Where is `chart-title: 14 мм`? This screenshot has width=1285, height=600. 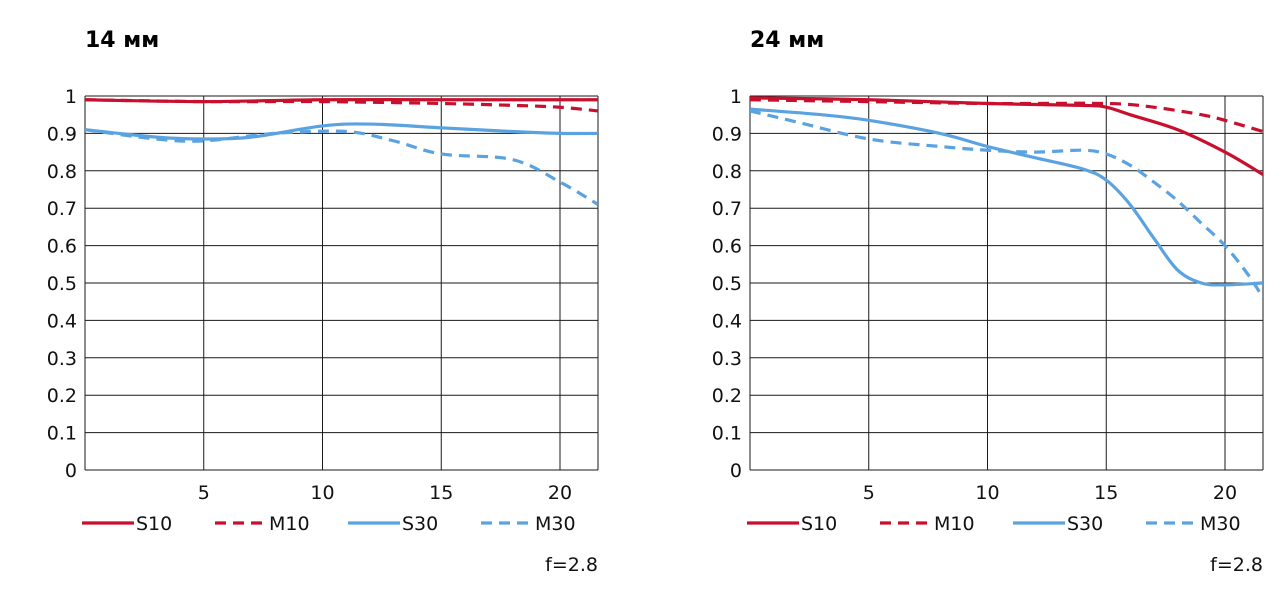
chart-title: 14 мм is located at coordinates (122, 40).